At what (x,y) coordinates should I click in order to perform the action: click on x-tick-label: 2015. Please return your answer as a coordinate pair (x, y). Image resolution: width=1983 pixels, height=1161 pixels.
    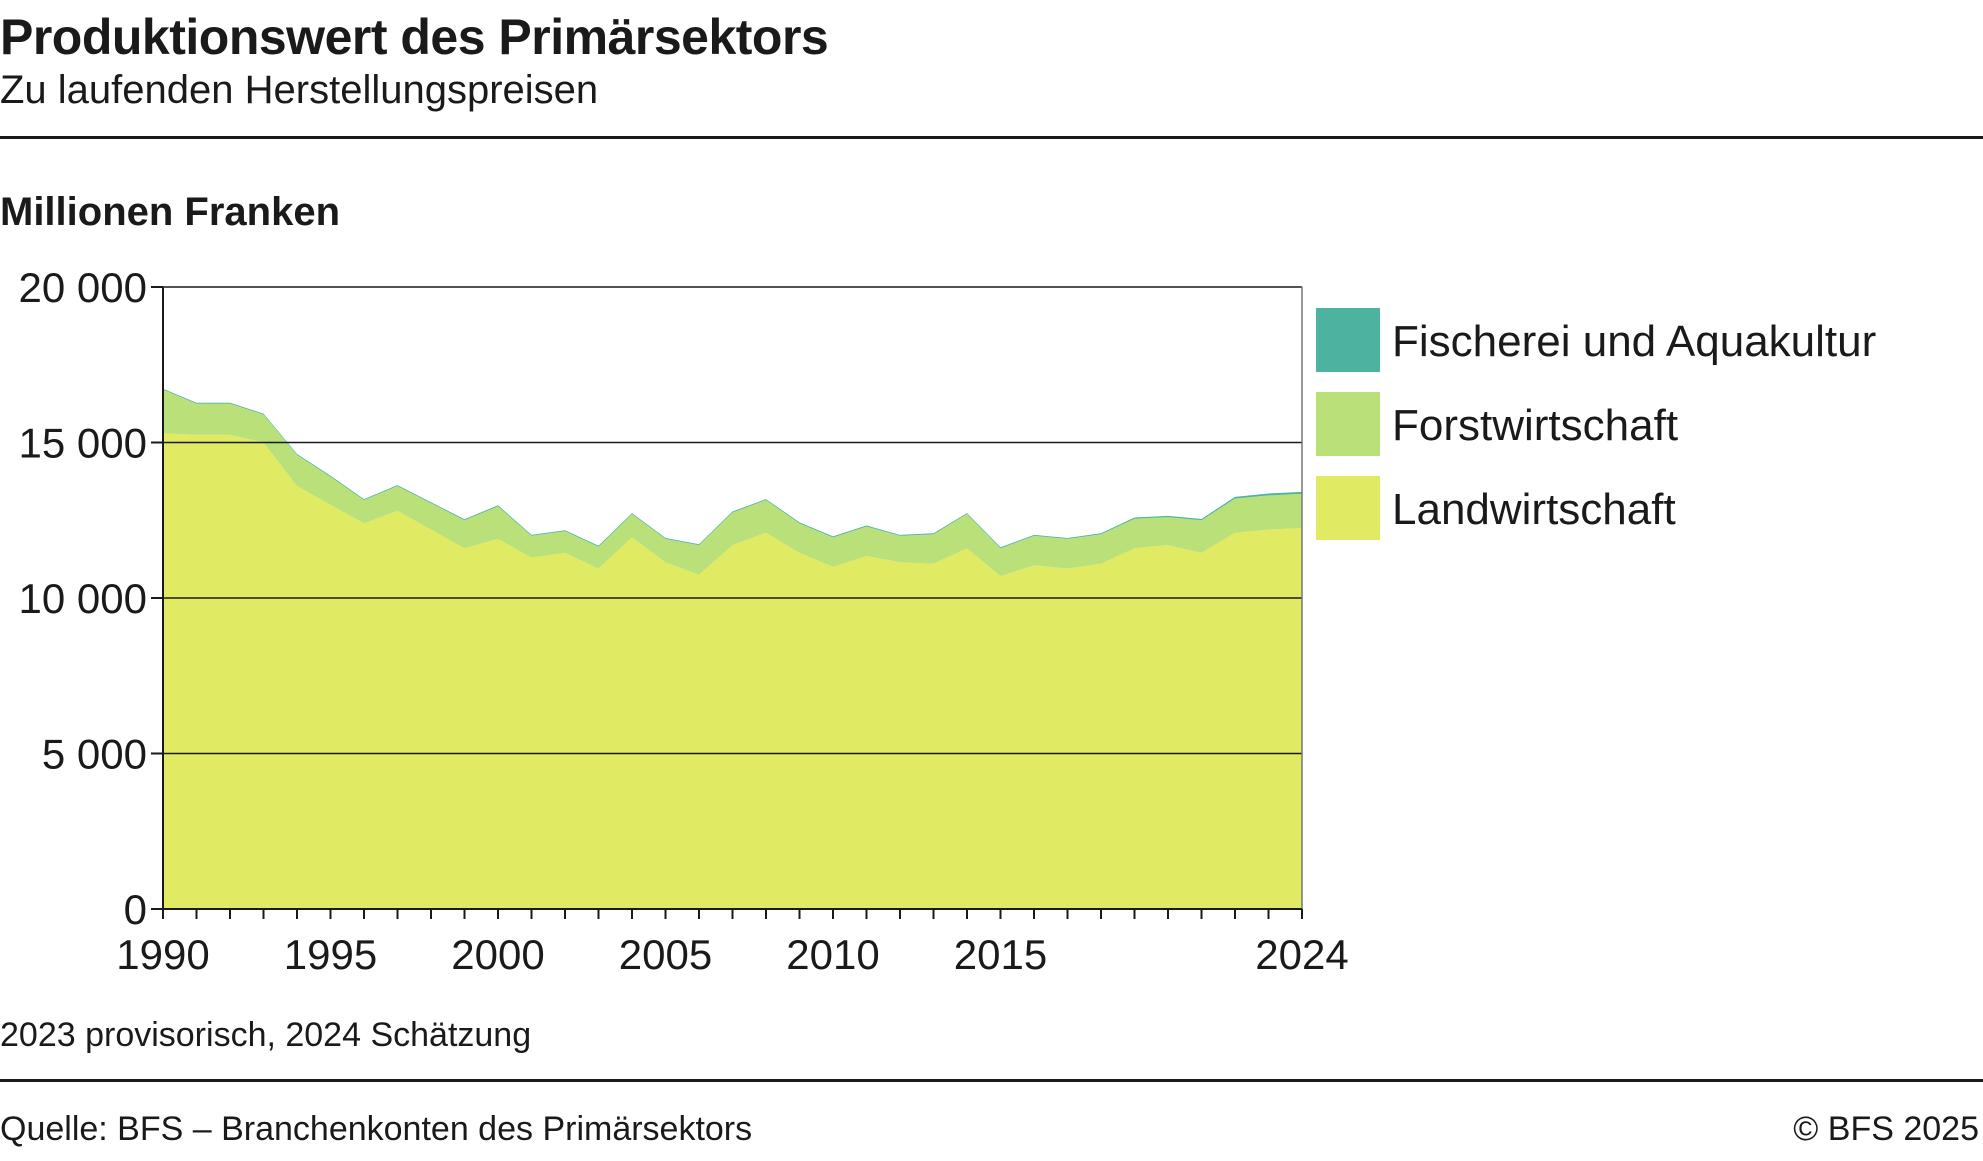
    Looking at the image, I should click on (1000, 954).